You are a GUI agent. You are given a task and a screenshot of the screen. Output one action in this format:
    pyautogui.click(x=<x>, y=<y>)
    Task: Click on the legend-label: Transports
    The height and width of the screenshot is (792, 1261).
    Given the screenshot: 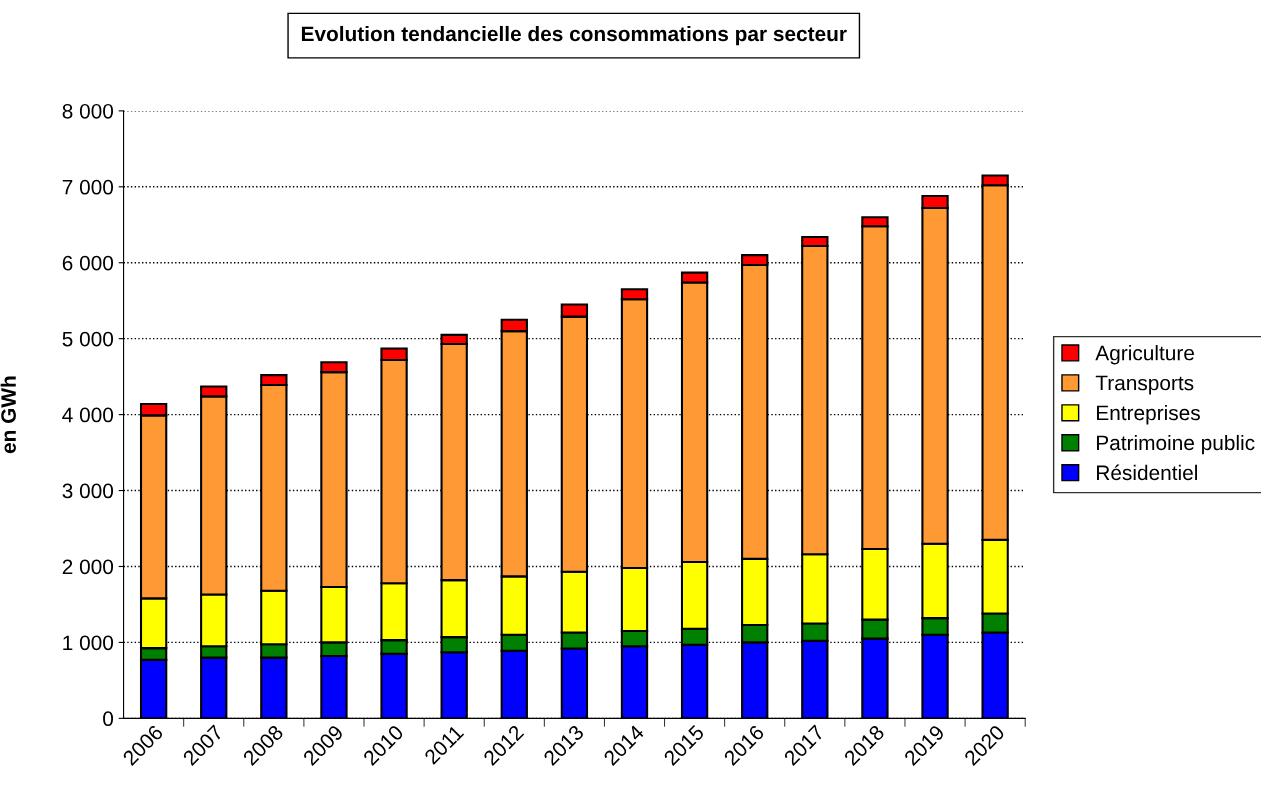 What is the action you would take?
    pyautogui.click(x=1144, y=385)
    